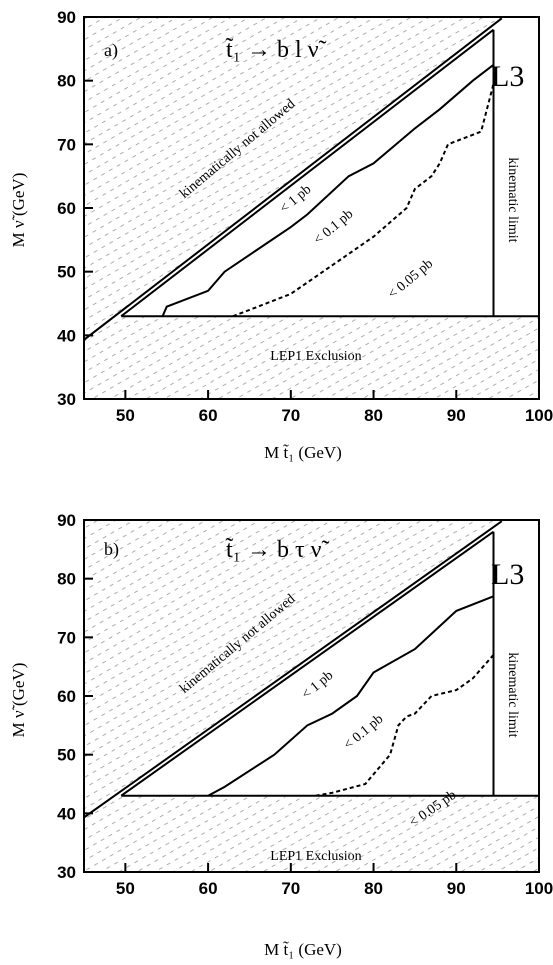 This screenshot has height=965, width=553. I want to click on curve-label-0.05pb: < 0.05 pb, so click(410, 279).